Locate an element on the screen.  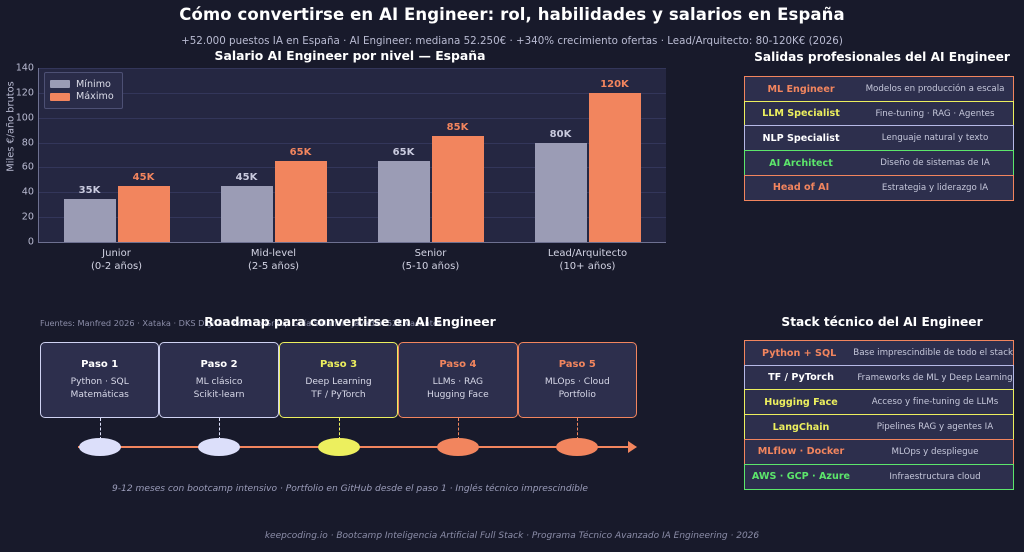
chart-x-tick-line: Mid-level is located at coordinates (273, 253).